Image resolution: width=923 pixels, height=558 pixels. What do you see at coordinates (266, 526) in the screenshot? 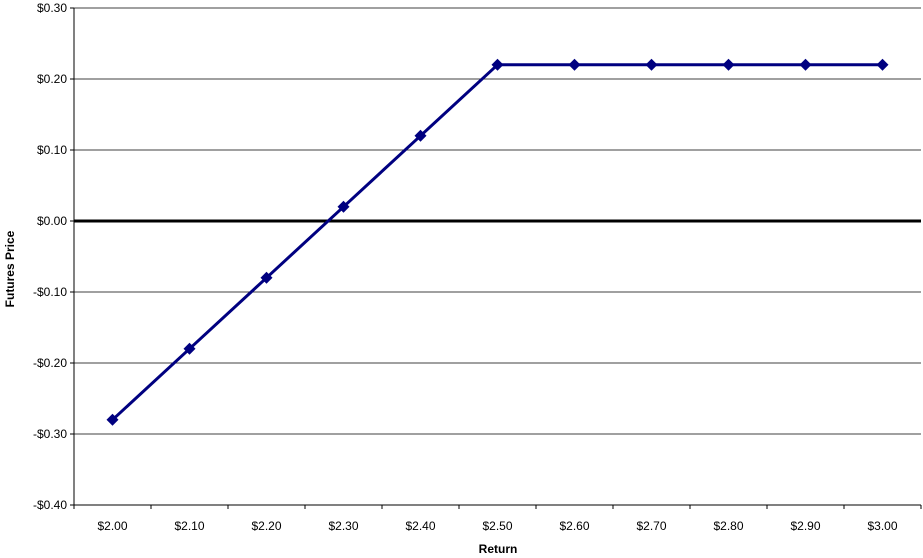
I see `x-tick-label: $2.20` at bounding box center [266, 526].